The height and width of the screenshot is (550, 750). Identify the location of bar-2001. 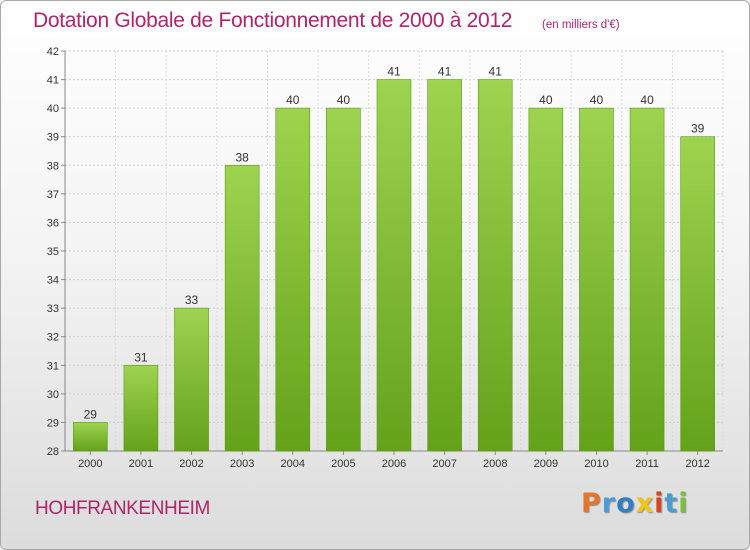
(140, 408).